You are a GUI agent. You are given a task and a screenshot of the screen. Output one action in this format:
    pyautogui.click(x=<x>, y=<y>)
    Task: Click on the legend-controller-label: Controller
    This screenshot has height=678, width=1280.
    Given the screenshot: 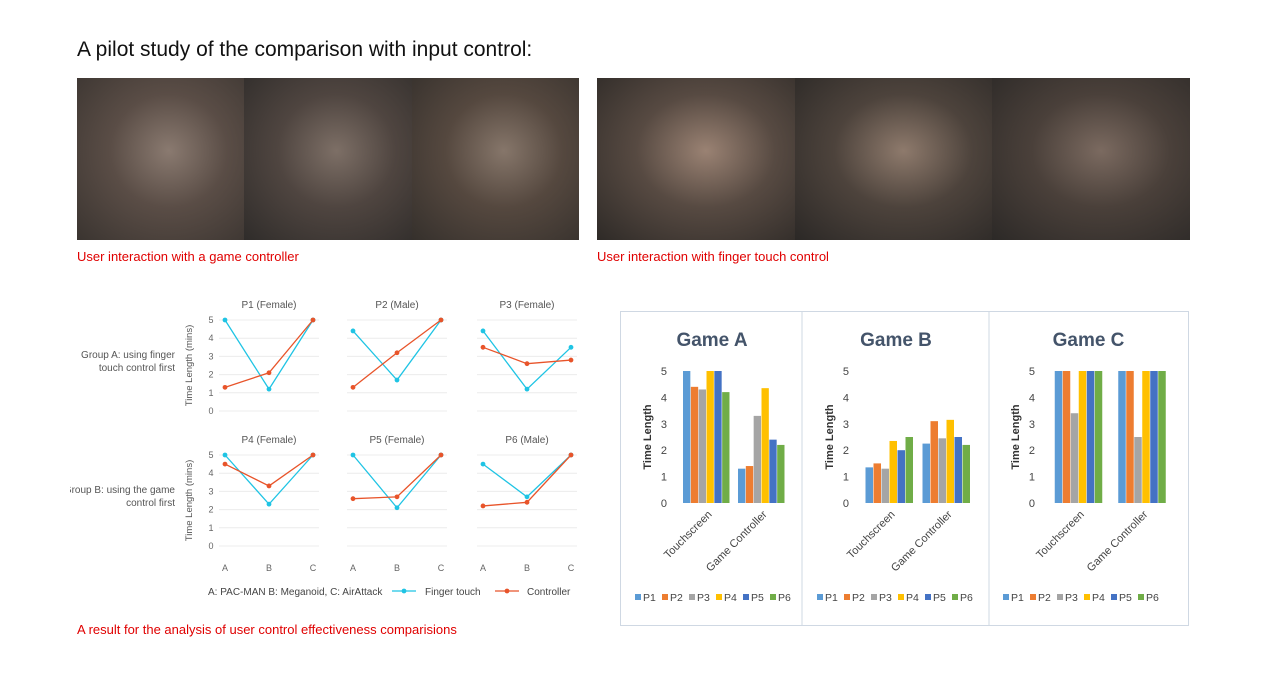 What is the action you would take?
    pyautogui.click(x=549, y=592)
    